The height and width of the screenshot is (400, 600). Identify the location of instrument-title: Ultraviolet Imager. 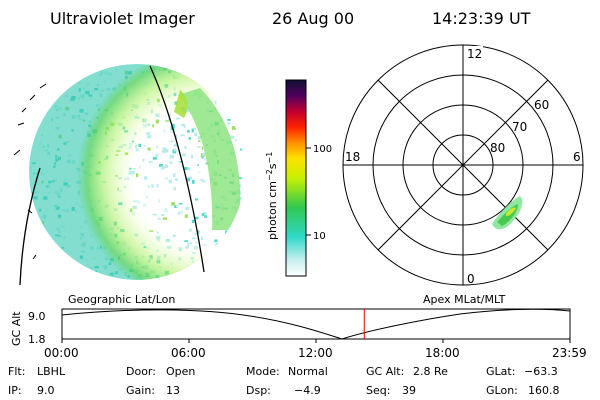
(122, 18).